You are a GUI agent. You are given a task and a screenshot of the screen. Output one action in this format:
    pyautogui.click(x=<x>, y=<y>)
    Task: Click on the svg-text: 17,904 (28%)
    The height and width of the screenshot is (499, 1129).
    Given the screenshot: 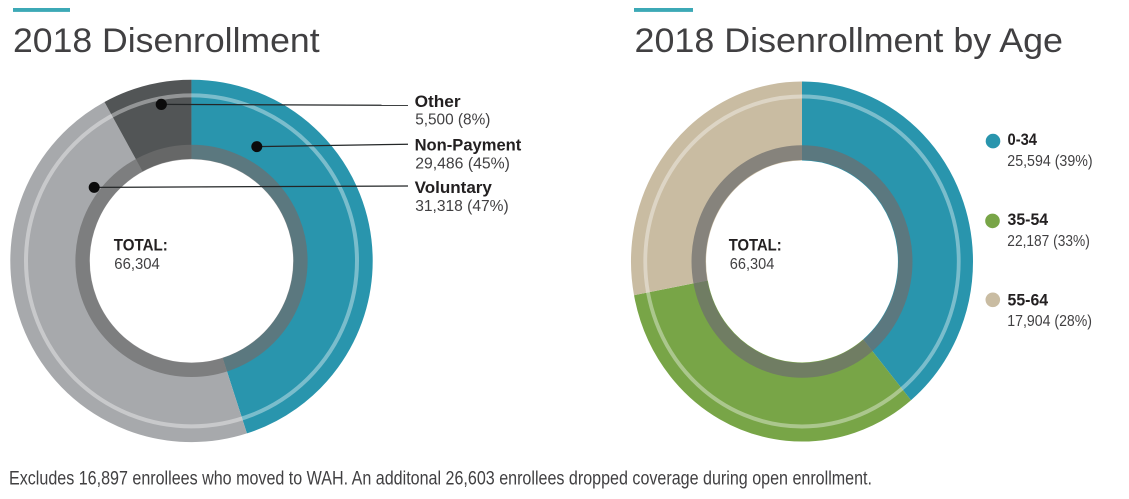 What is the action you would take?
    pyautogui.click(x=1049, y=321)
    